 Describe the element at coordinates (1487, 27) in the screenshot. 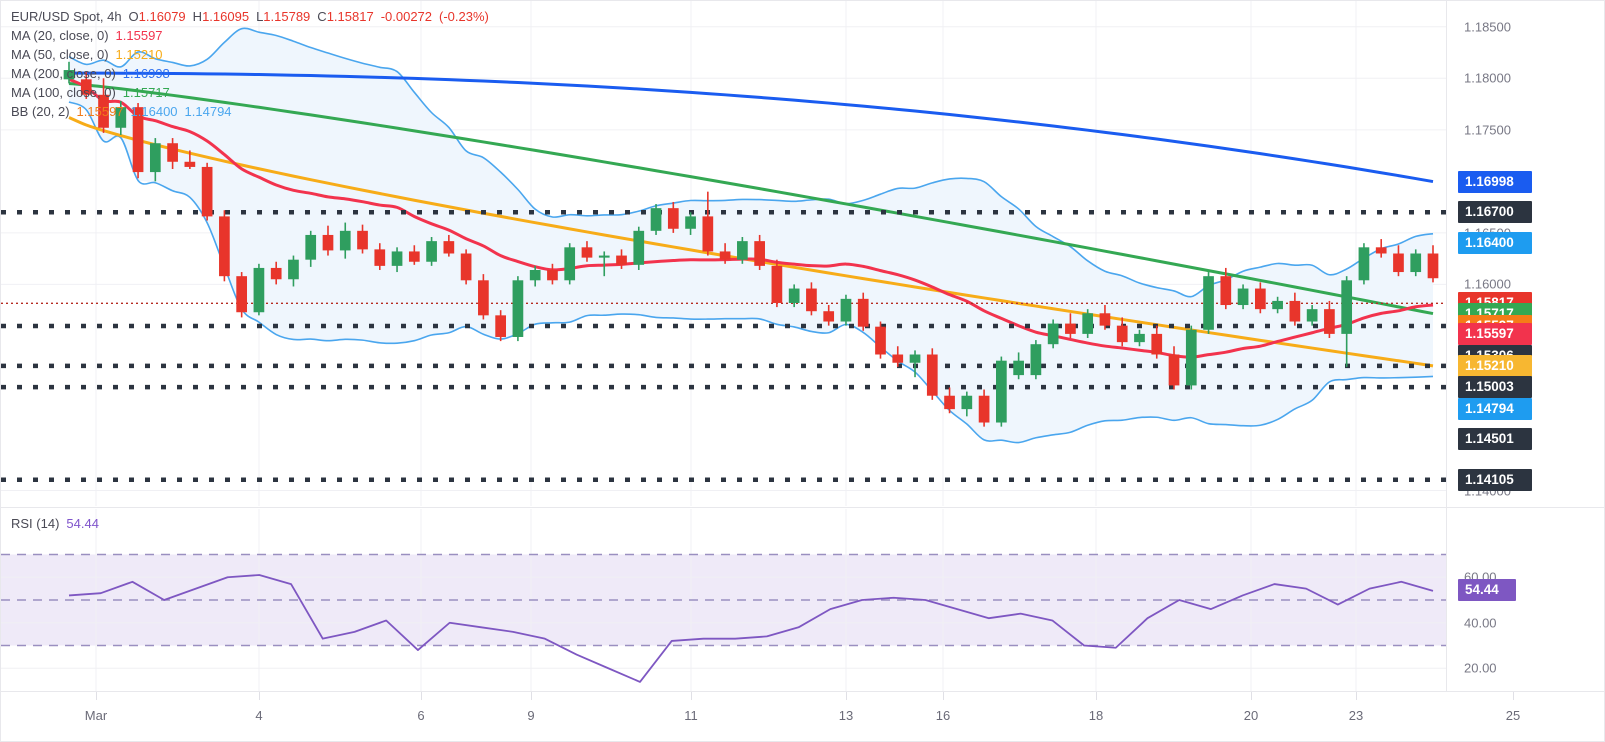

I see `price-tick-label: 1.18500` at that location.